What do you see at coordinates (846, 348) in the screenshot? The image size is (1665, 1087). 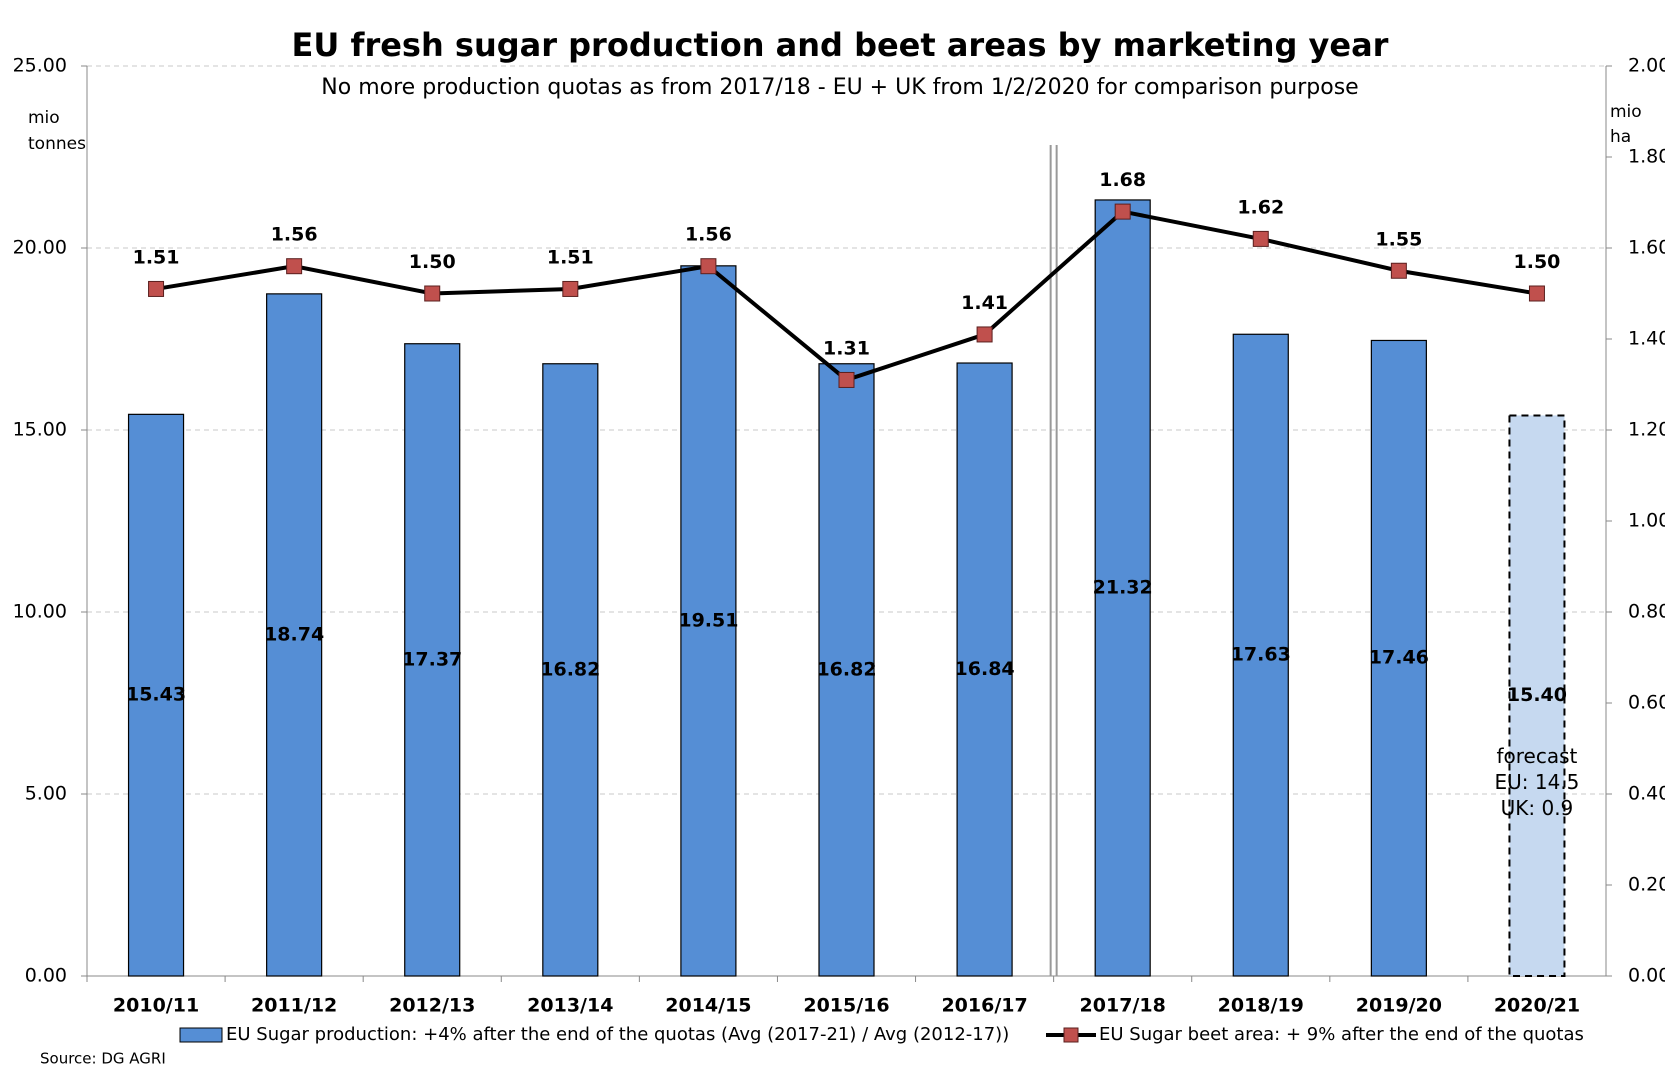 I see `line-value-label: 1.31` at bounding box center [846, 348].